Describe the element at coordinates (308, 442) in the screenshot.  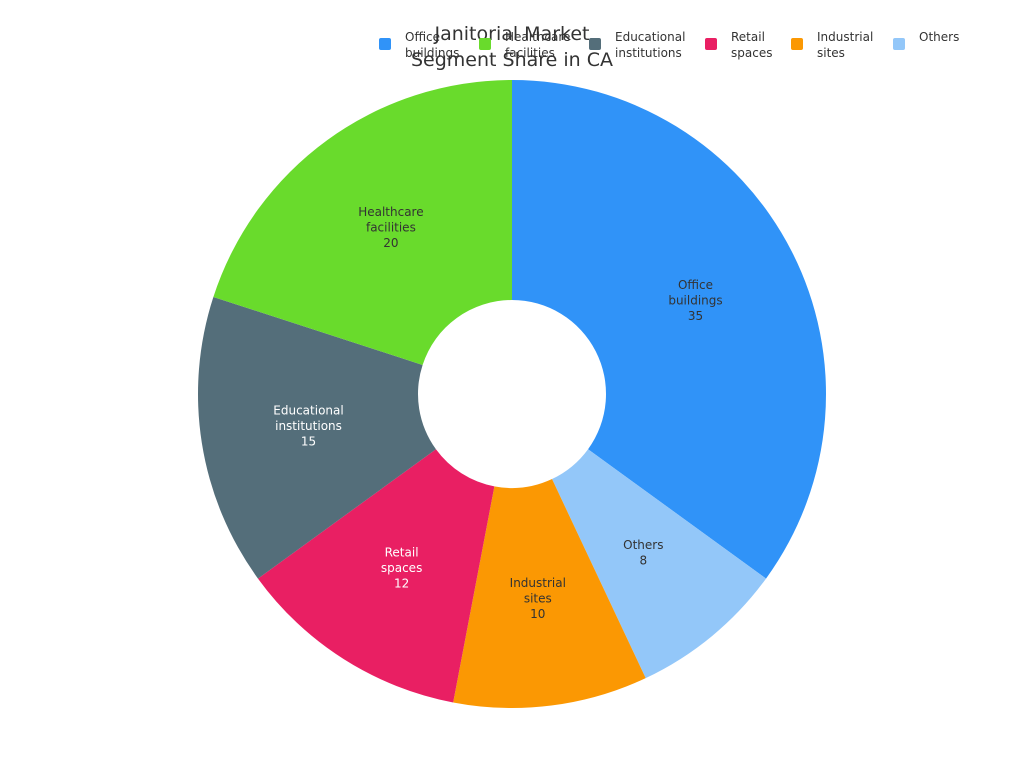
I see `slice-value-label: 15` at that location.